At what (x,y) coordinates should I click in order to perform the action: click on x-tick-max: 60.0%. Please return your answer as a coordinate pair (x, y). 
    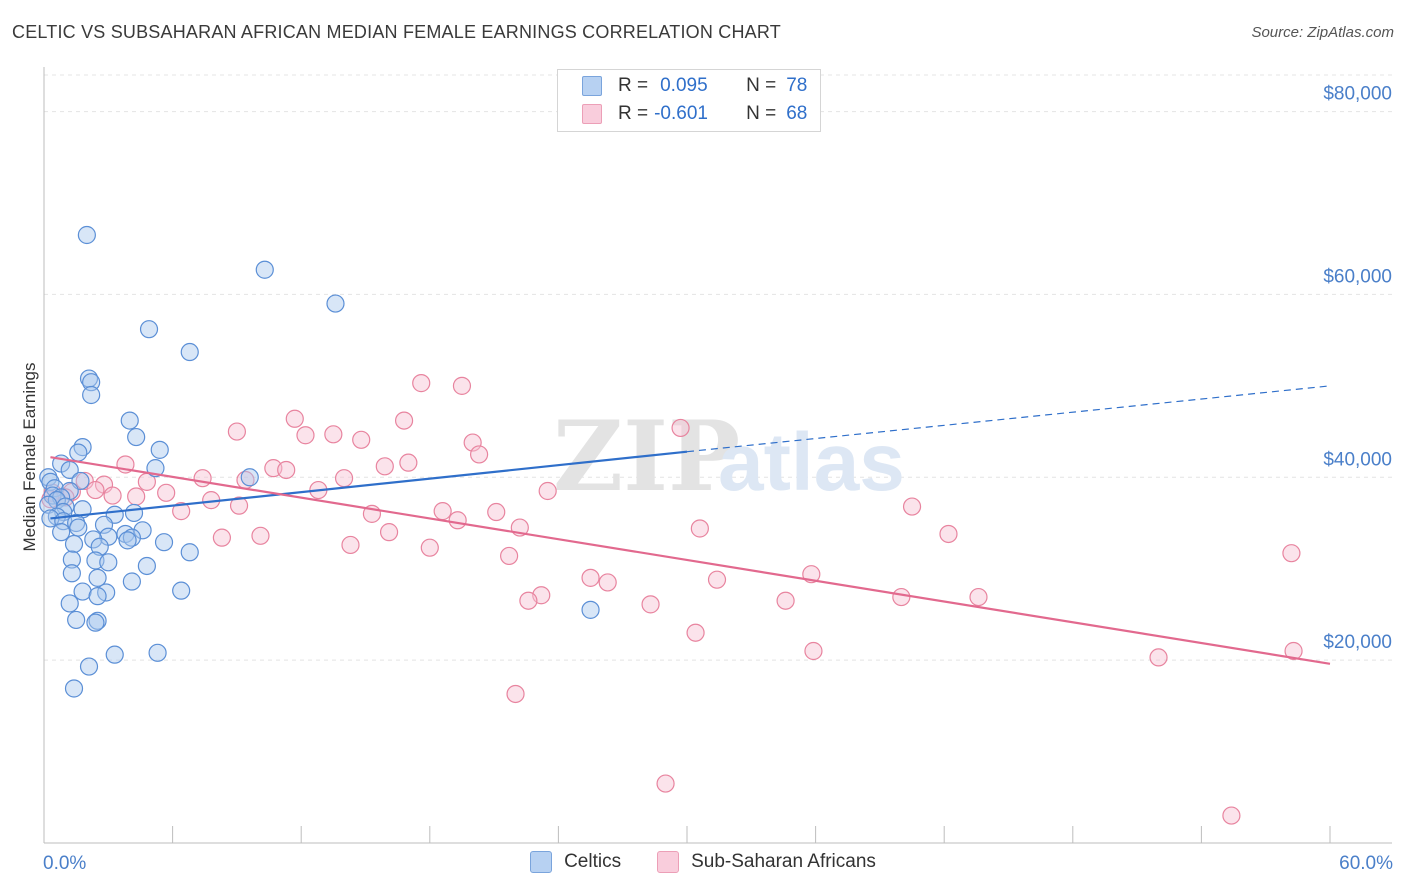
    Looking at the image, I should click on (1366, 863).